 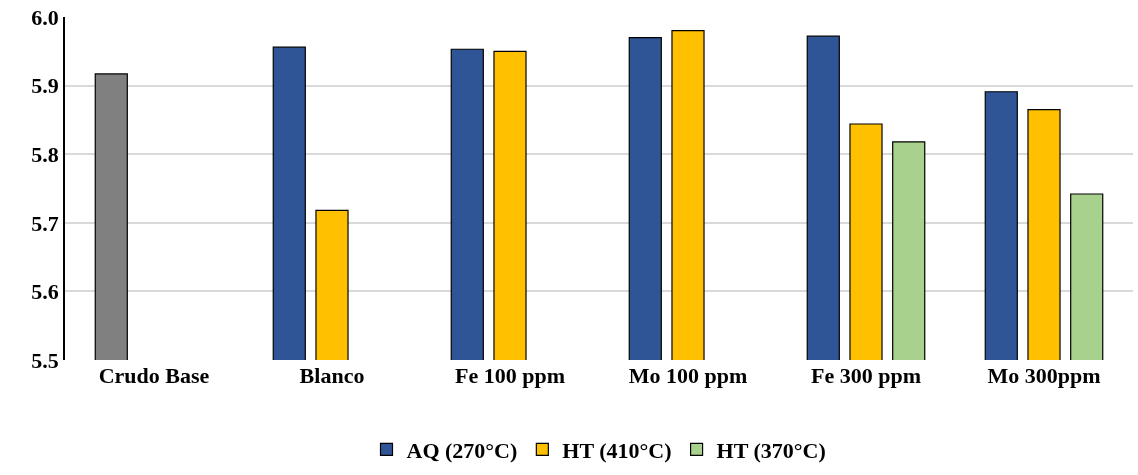 What do you see at coordinates (45, 86) in the screenshot?
I see `y-tick-label: 5.9` at bounding box center [45, 86].